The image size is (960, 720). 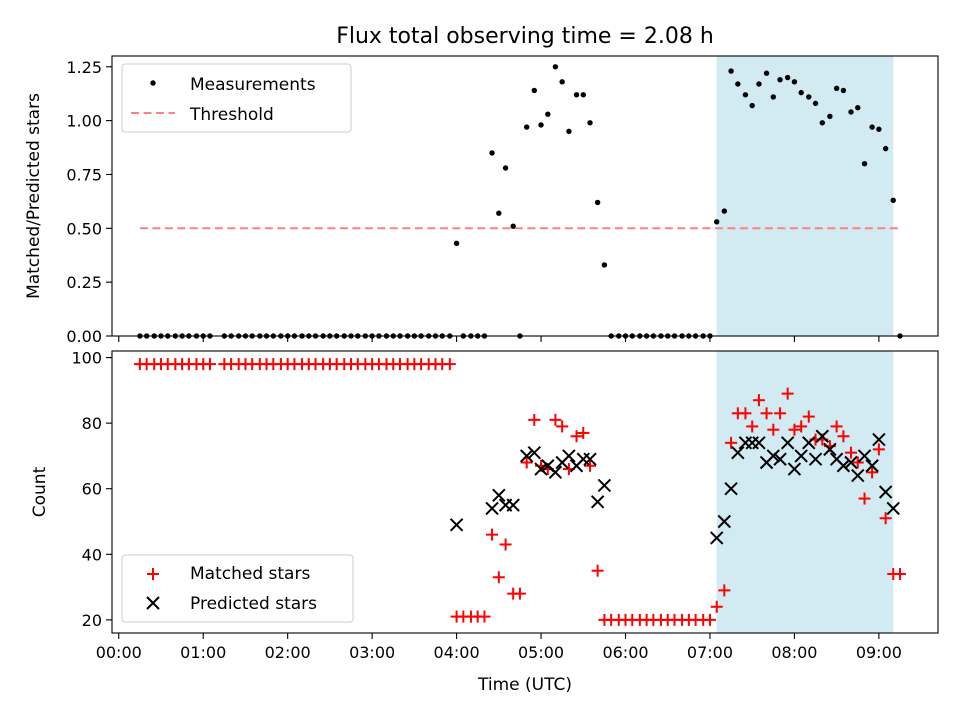 I want to click on y-tick-label: 40, so click(x=92, y=554).